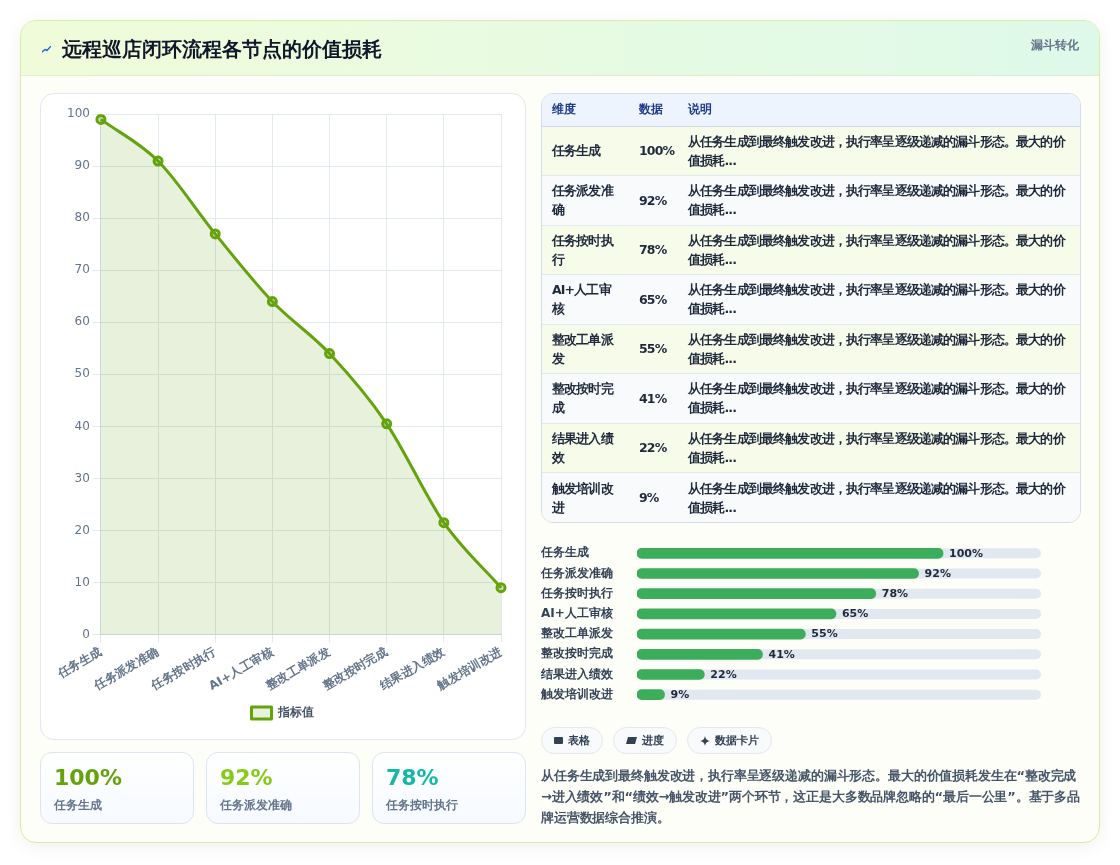 The image size is (1120, 865). I want to click on y-tick-label: 30, so click(82, 477).